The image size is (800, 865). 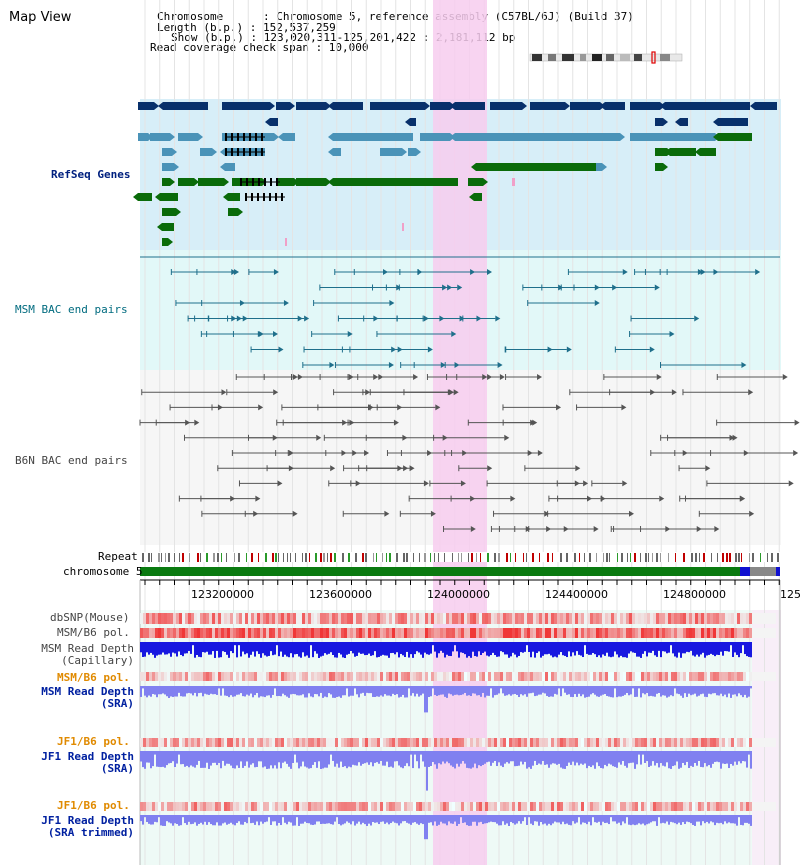 I want to click on msm-b6-pol-heat-row, so click(x=458, y=633).